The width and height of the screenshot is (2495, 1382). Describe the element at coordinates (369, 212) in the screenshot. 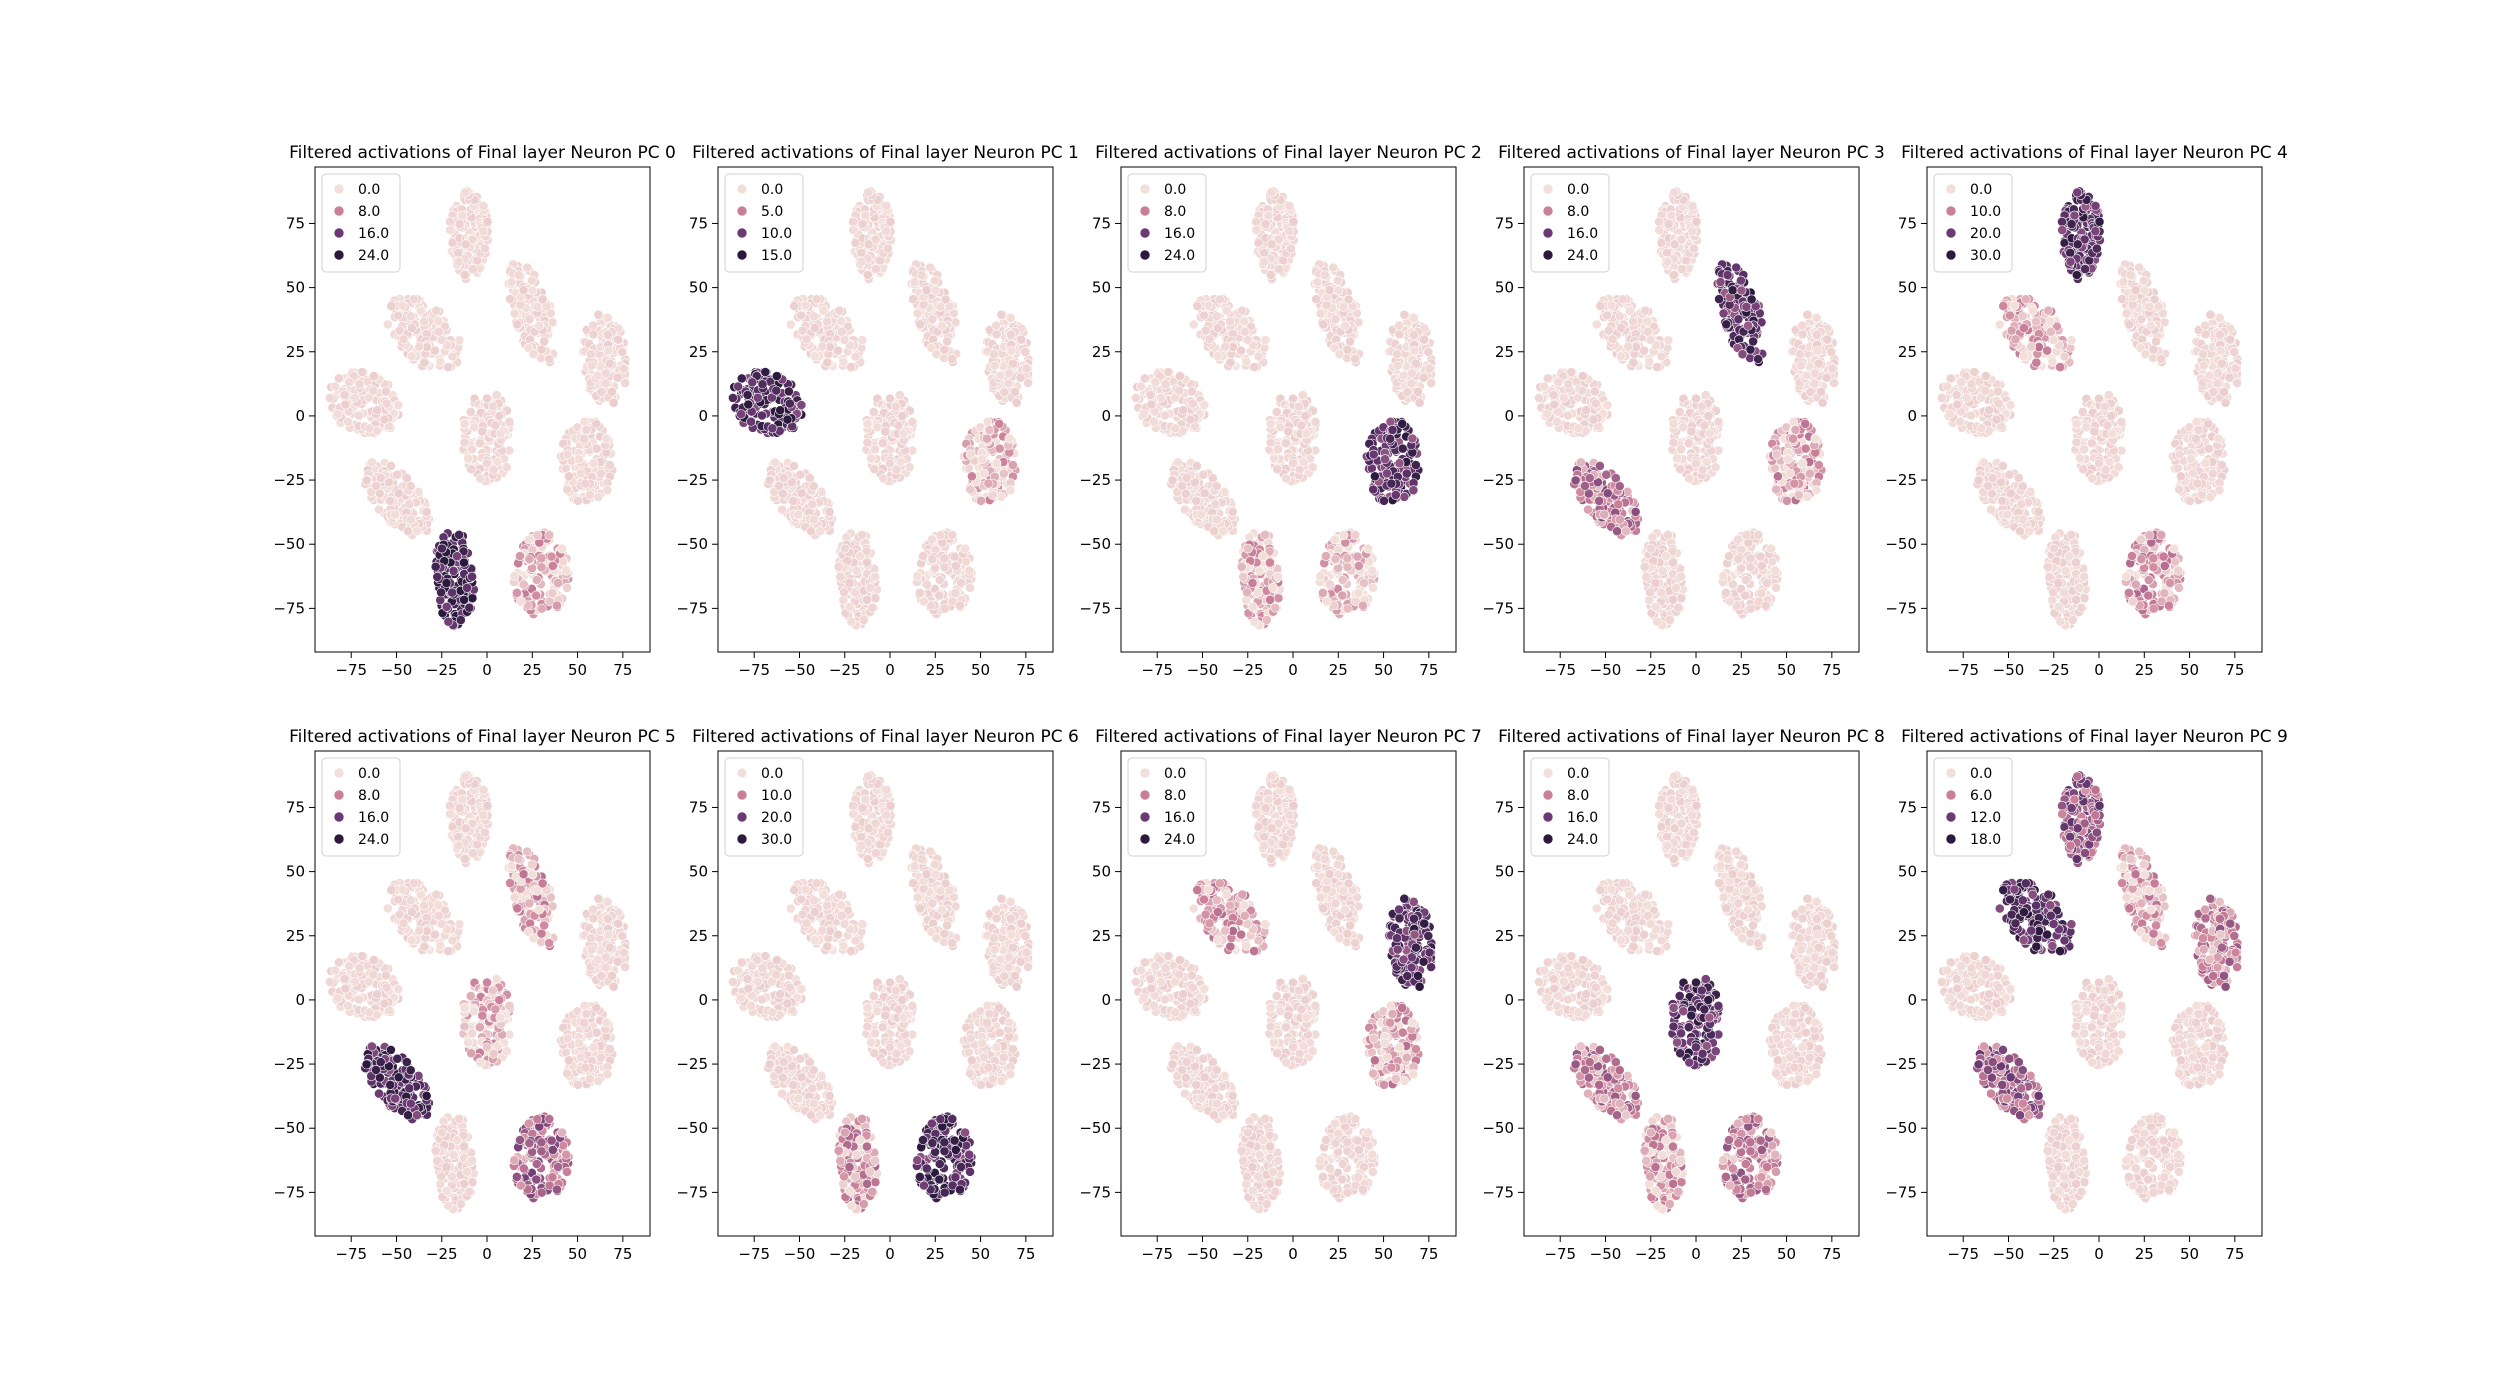

I see `legend-label: 8.0` at that location.